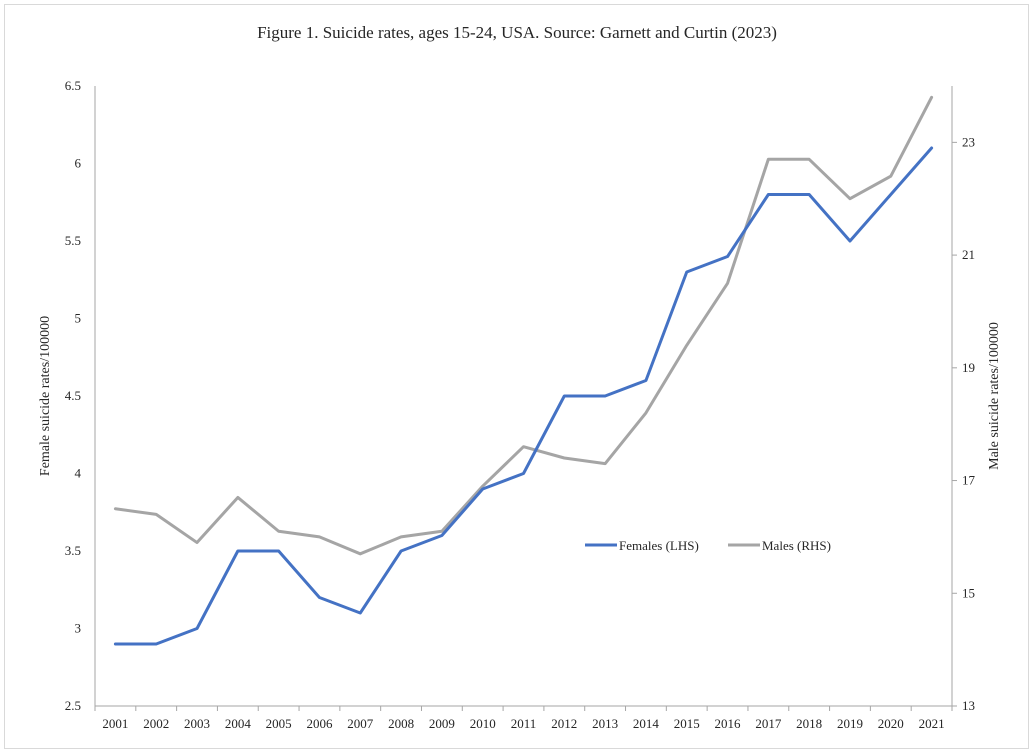 The image size is (1035, 755). What do you see at coordinates (969, 480) in the screenshot?
I see `right-tick-label: 17` at bounding box center [969, 480].